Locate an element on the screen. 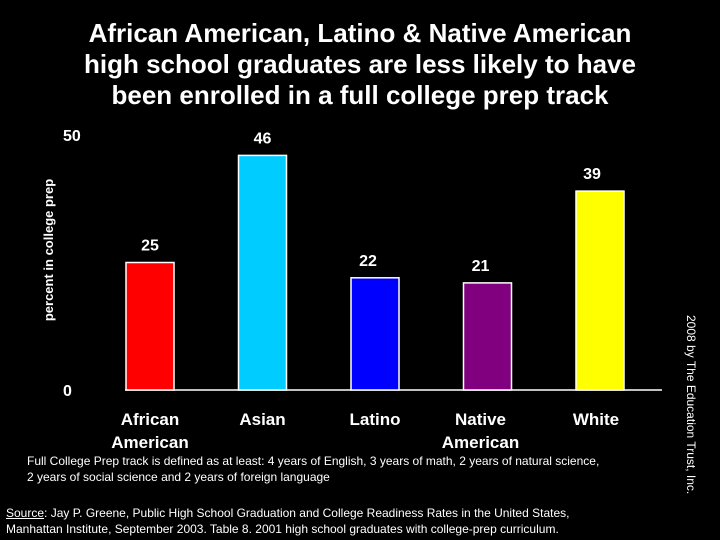 This screenshot has height=540, width=720. data-label: 25 is located at coordinates (150, 246).